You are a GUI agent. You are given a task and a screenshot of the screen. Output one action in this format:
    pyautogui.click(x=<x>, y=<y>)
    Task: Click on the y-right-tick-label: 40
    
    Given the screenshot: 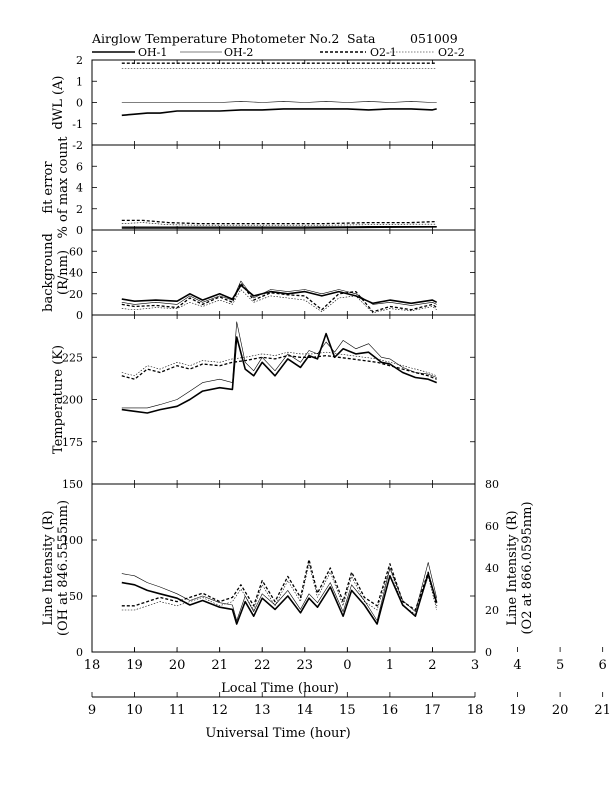 What is the action you would take?
    pyautogui.click(x=492, y=568)
    